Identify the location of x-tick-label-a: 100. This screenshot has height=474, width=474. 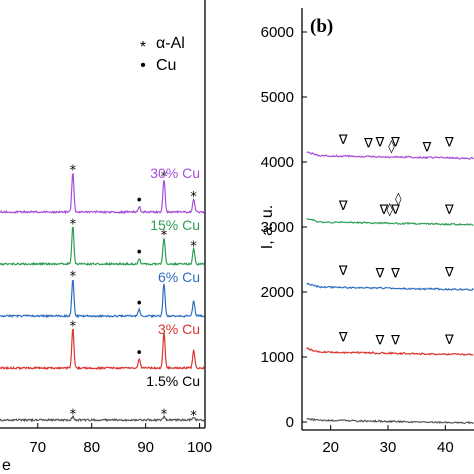
(199, 447).